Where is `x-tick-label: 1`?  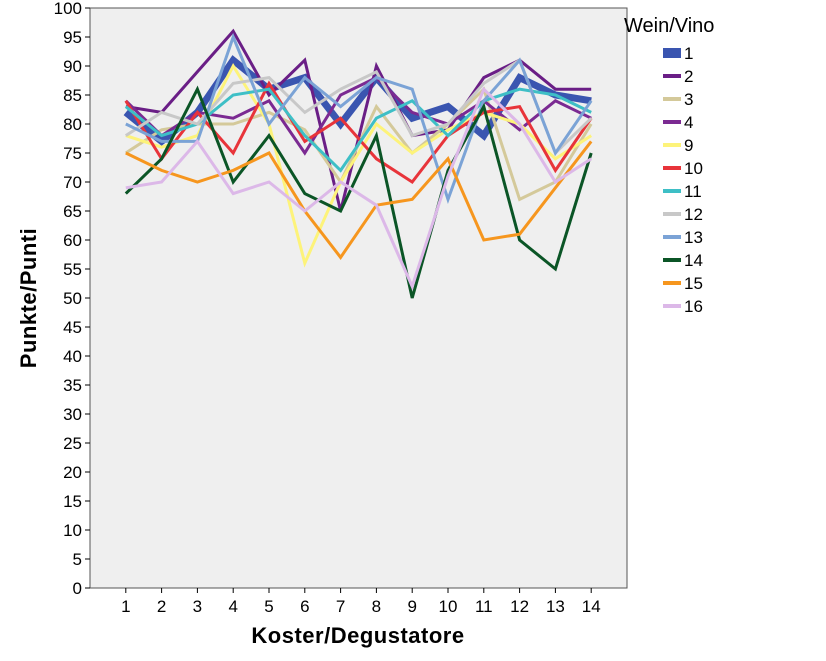
x-tick-label: 1 is located at coordinates (125, 606).